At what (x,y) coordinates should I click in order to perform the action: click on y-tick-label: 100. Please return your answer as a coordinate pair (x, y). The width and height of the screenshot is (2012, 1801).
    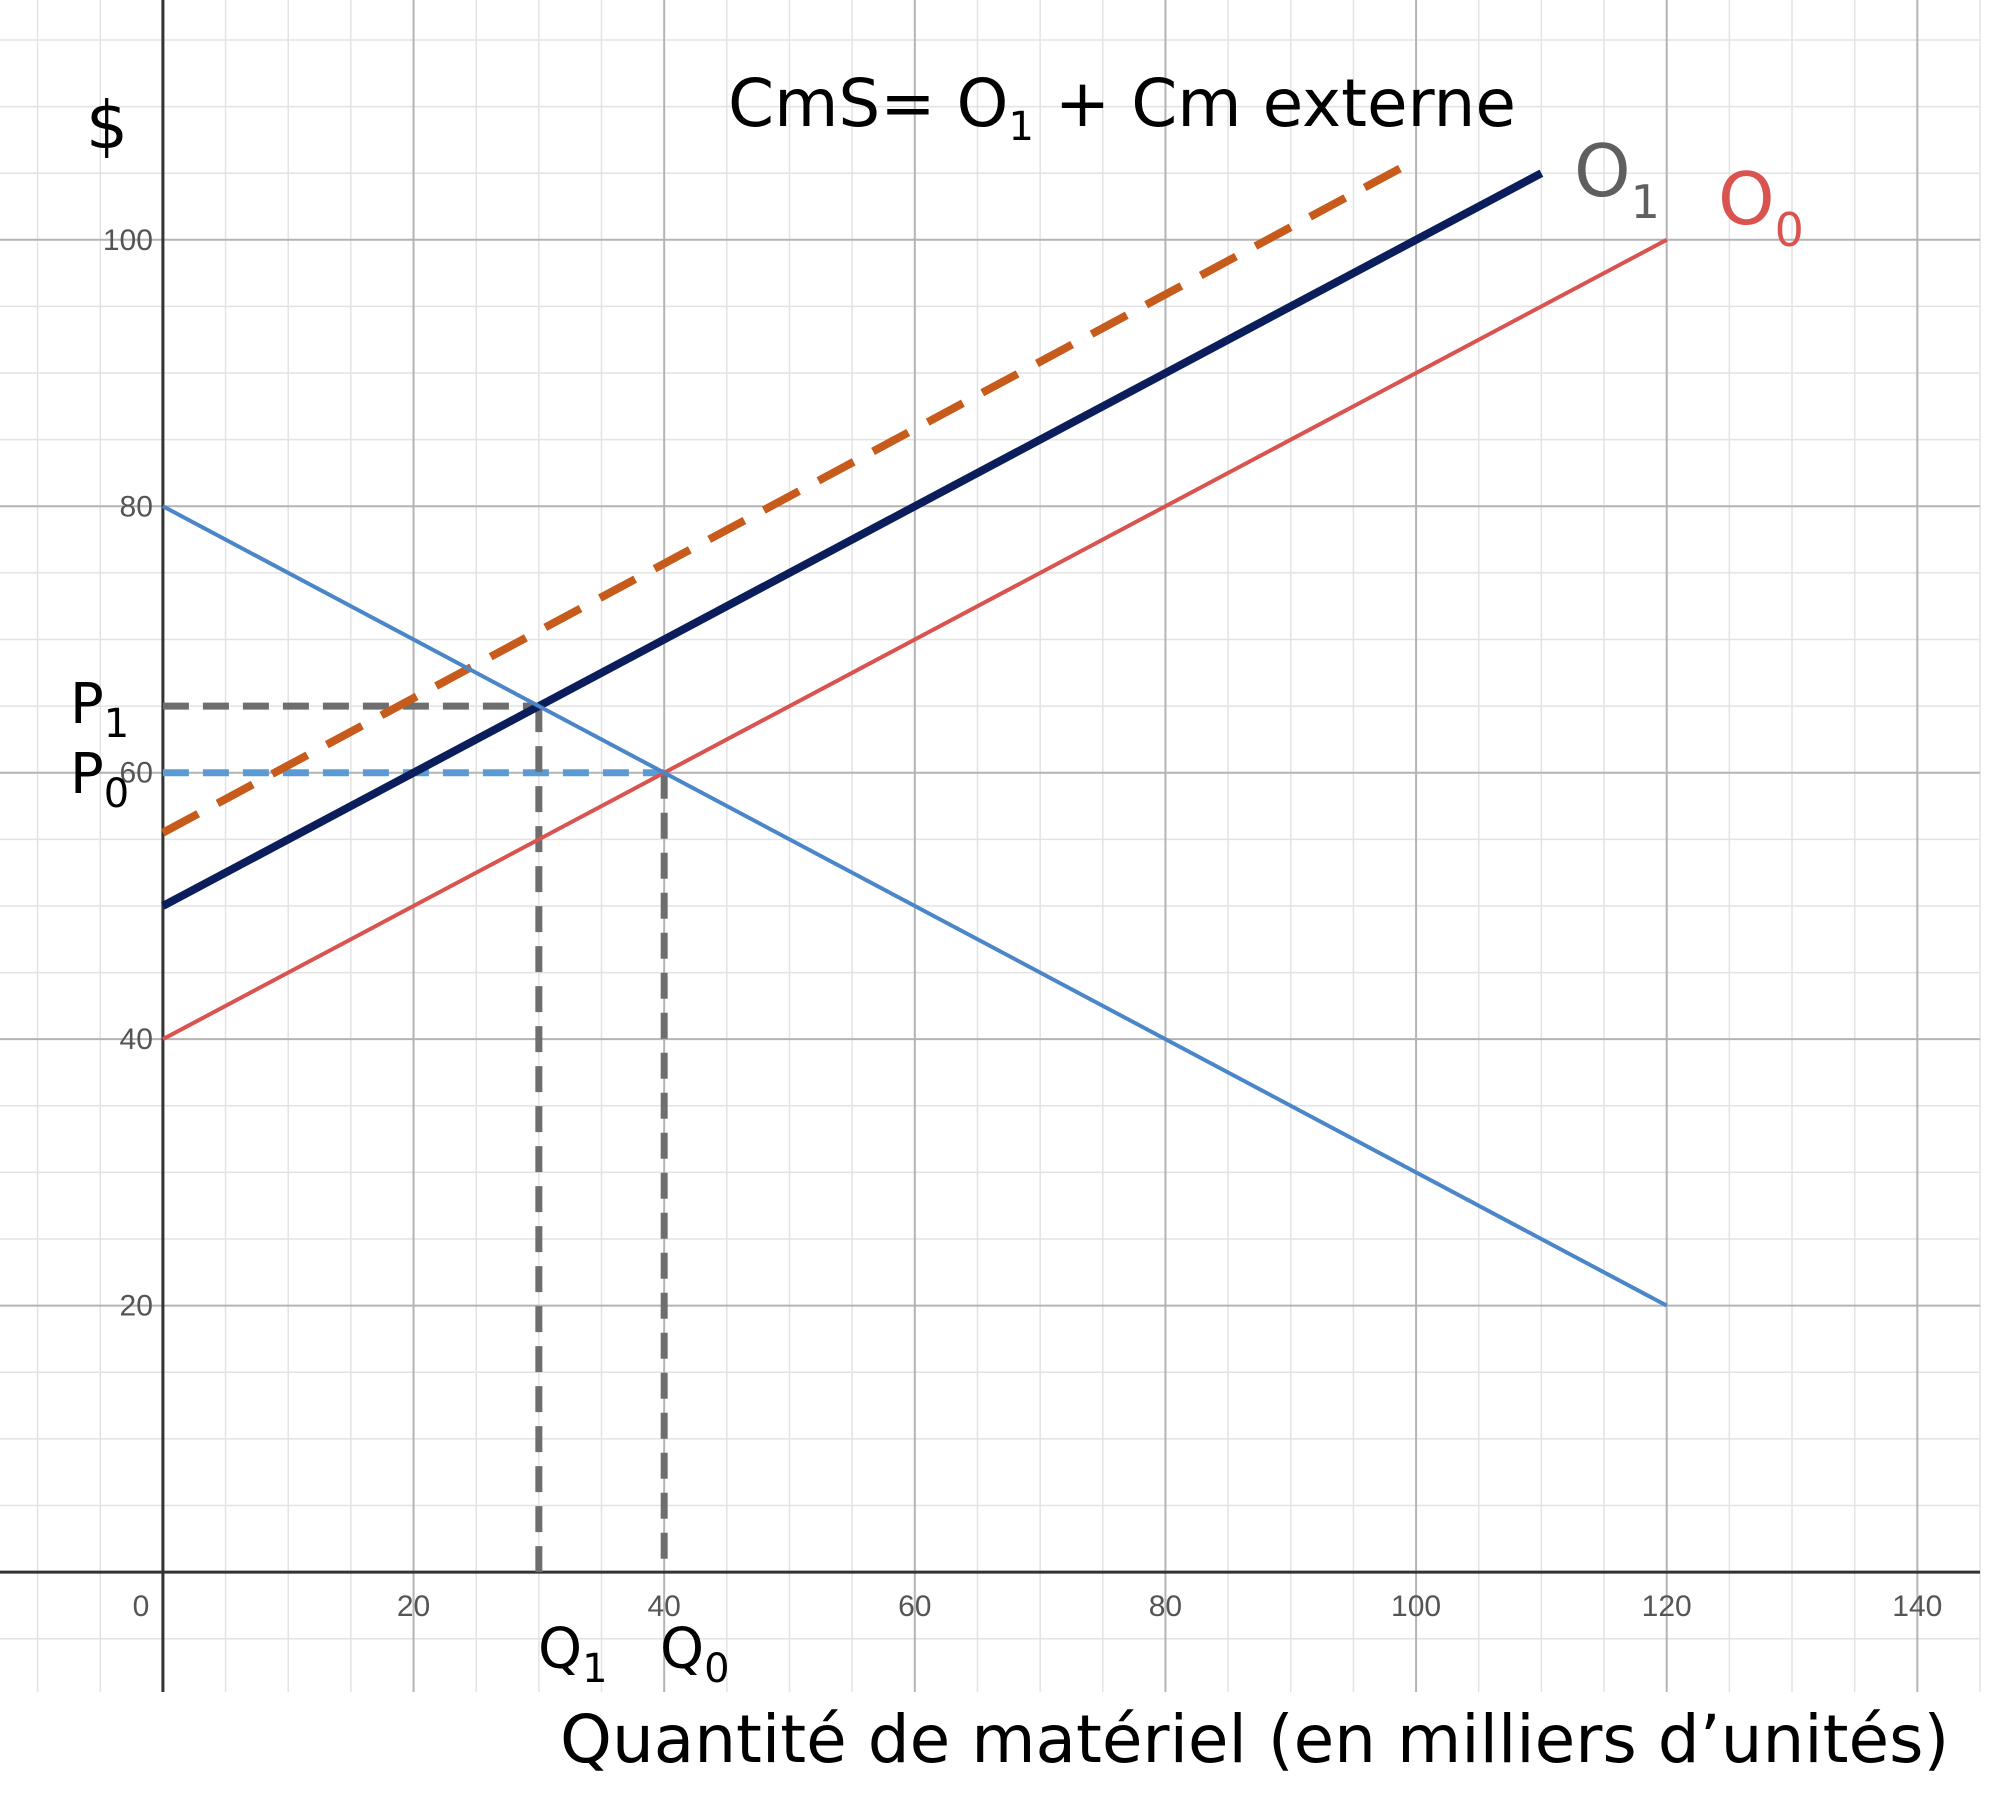
    Looking at the image, I should click on (128, 240).